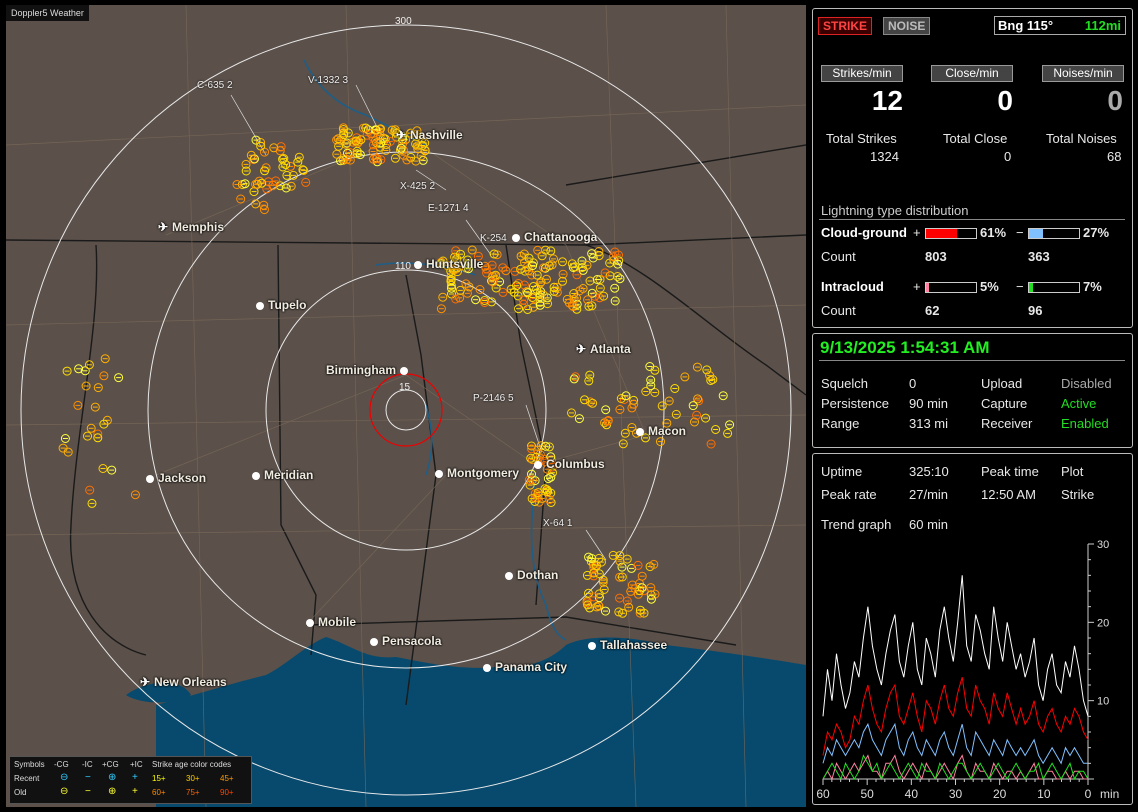 The width and height of the screenshot is (1138, 812). Describe the element at coordinates (1008, 494) in the screenshot. I see `peak-time-value: 12:50 AM` at that location.